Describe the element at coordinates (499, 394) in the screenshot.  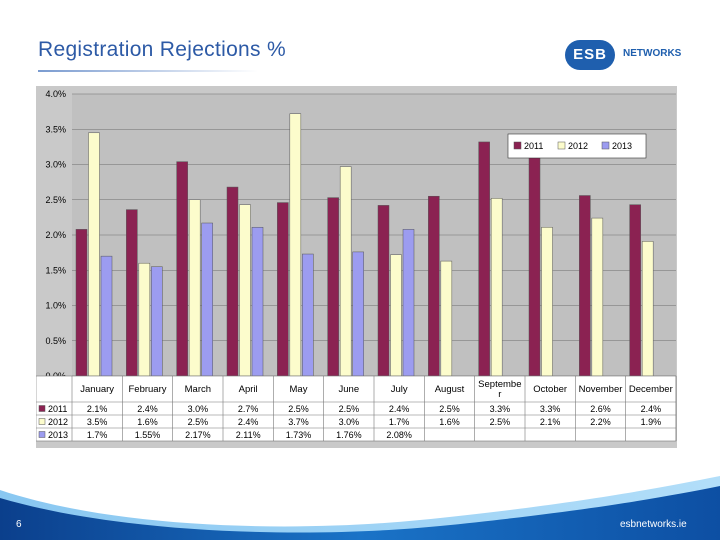
I see `x-tick-label: r` at that location.